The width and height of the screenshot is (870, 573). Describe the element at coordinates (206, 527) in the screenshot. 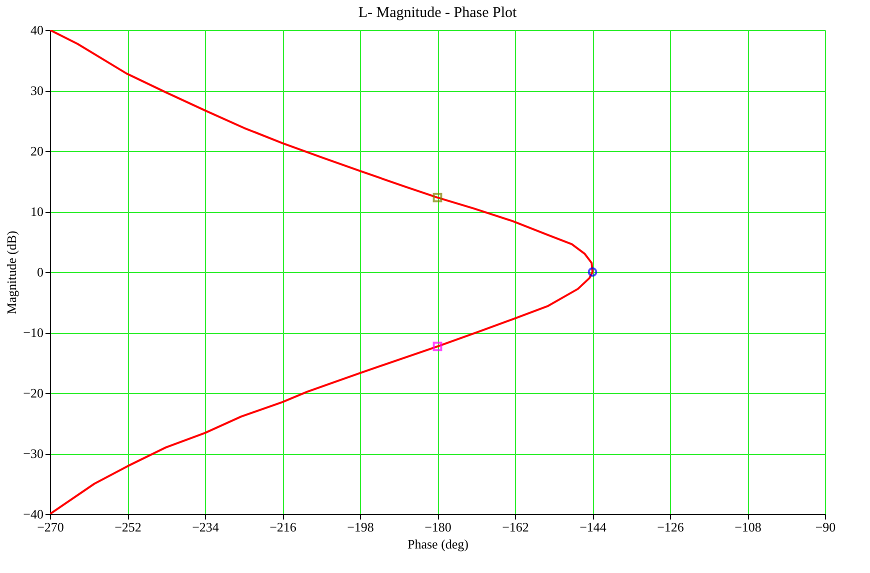

I see `x-tick-label: −234` at that location.